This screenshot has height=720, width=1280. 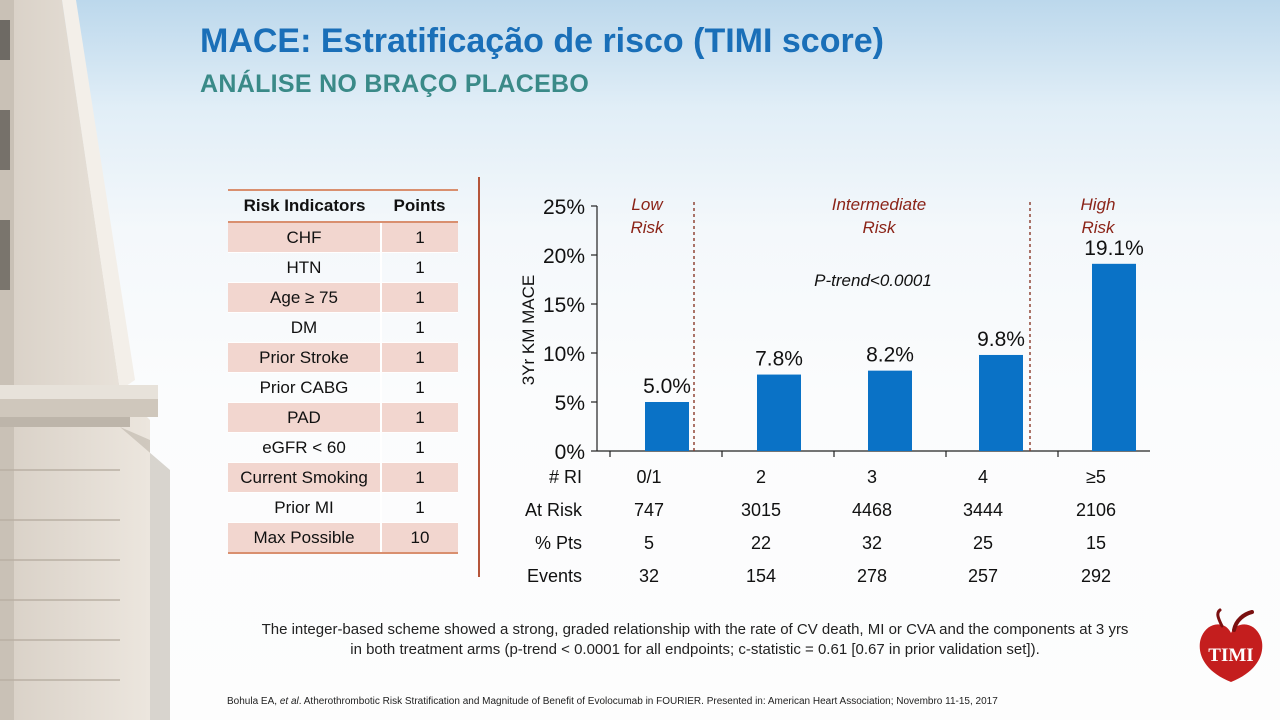 What do you see at coordinates (647, 204) in the screenshot?
I see `risk-group-label: Low` at bounding box center [647, 204].